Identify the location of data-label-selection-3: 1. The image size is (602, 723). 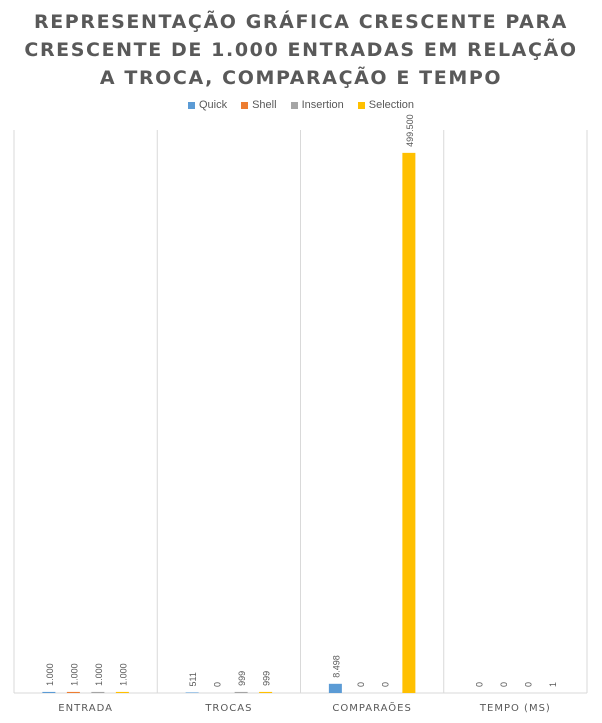
(553, 684).